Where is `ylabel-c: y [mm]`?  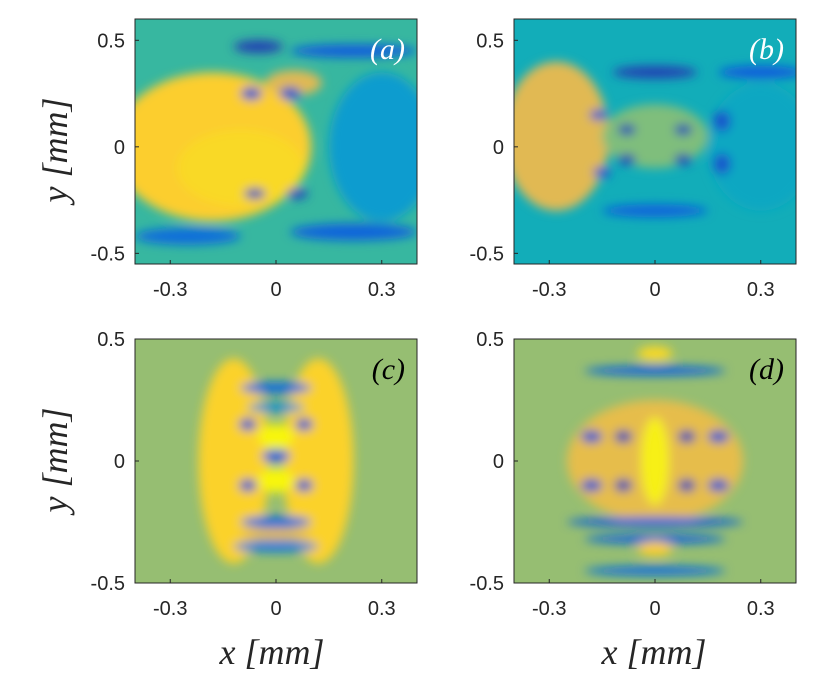 ylabel-c: y [mm] is located at coordinates (55, 462).